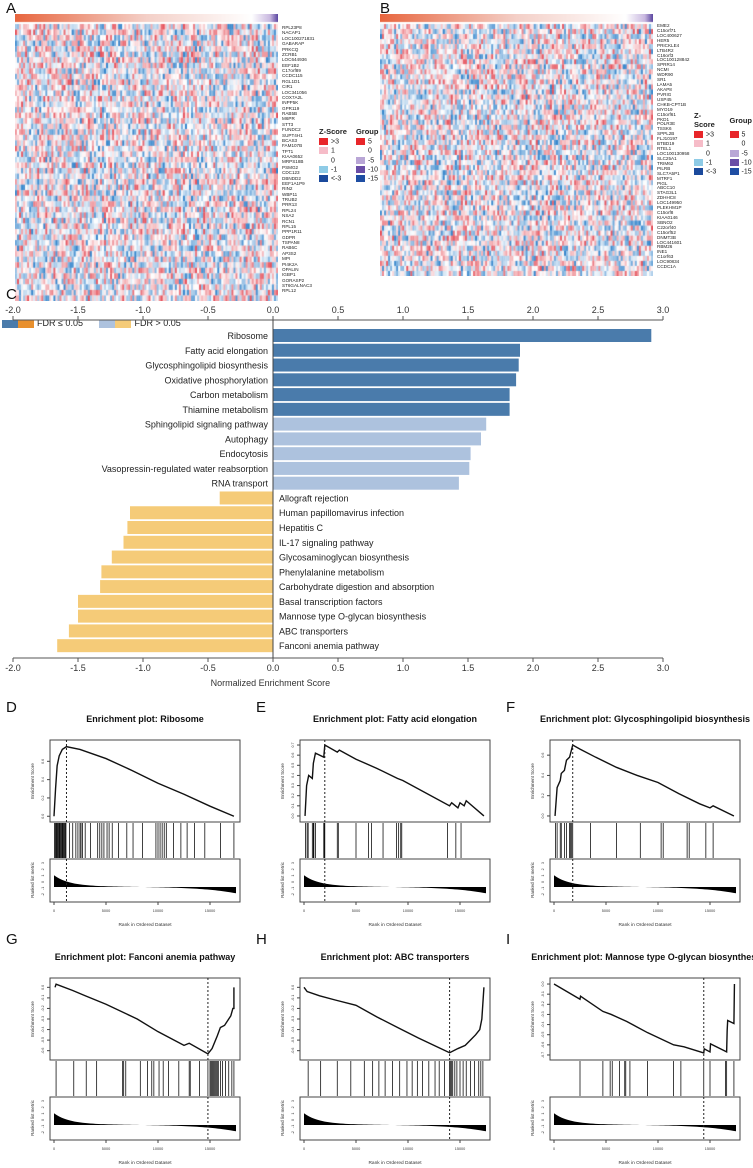  What do you see at coordinates (543, 1004) in the screenshot?
I see `y-tick-label: -0.2` at bounding box center [543, 1004].